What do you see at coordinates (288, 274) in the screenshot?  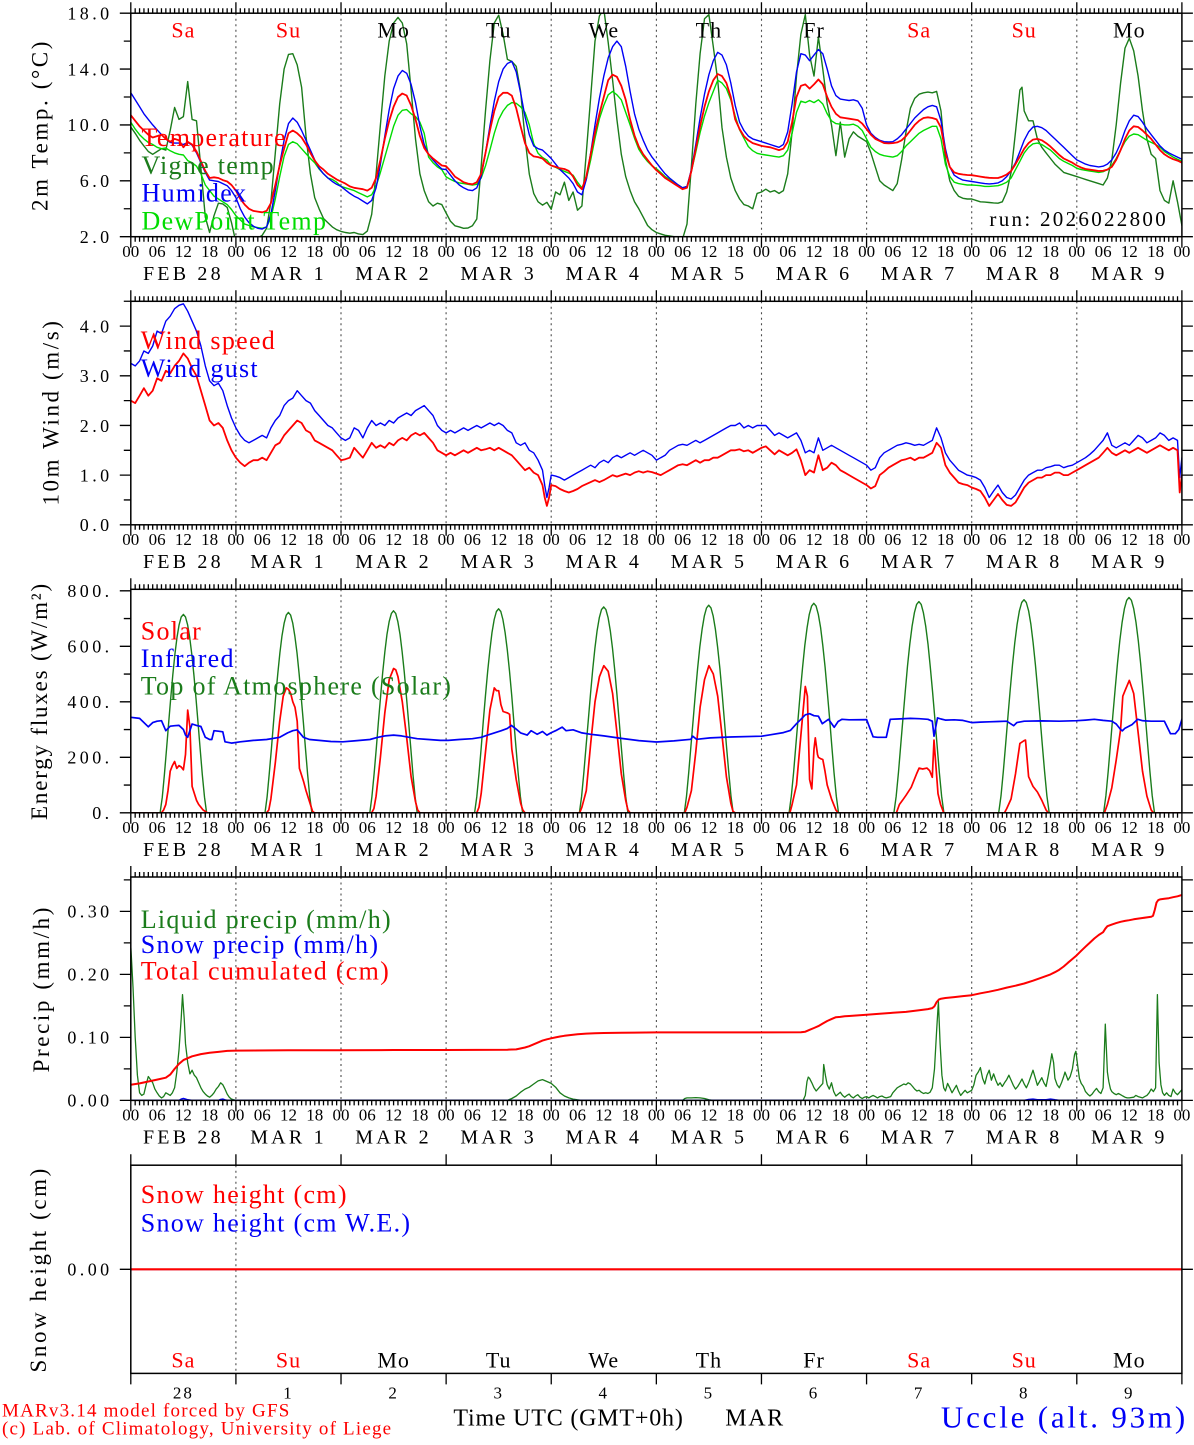 I see `svg-text: MAR 1` at bounding box center [288, 274].